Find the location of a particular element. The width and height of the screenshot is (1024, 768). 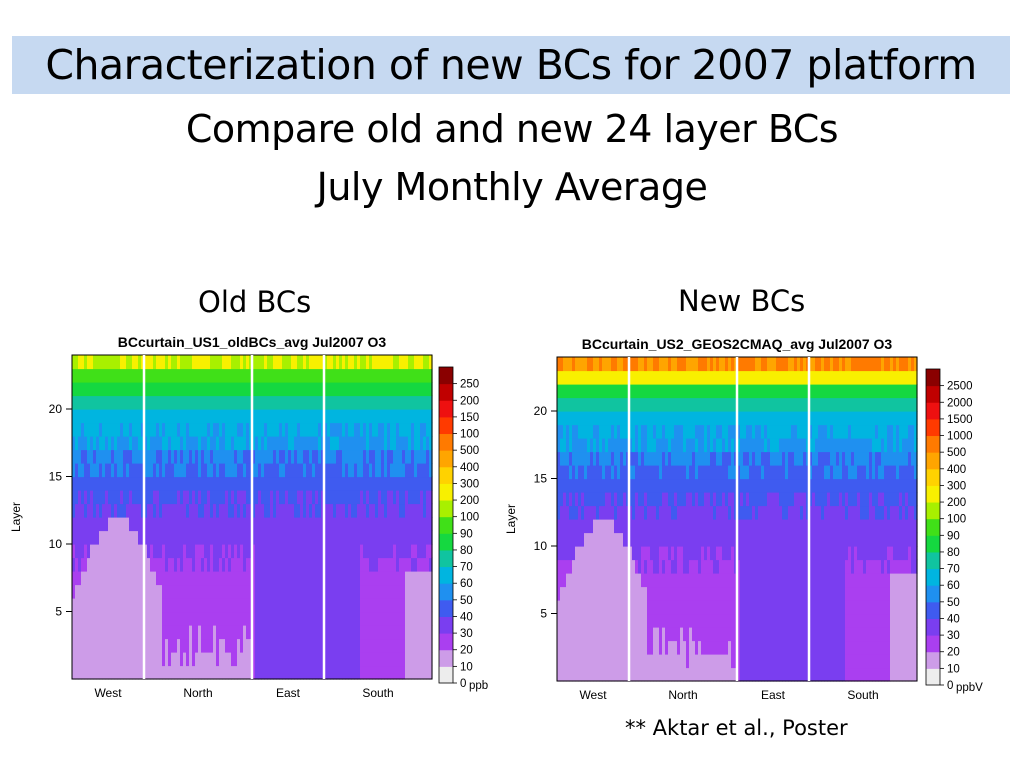

x-tick-label: East is located at coordinates (288, 693).